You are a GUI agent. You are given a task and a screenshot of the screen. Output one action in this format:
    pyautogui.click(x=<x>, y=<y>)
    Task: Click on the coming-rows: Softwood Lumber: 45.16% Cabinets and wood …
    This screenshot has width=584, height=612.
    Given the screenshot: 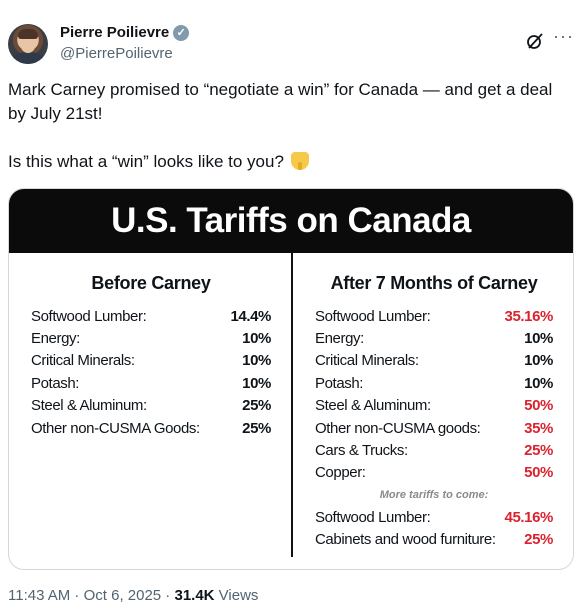 What is the action you would take?
    pyautogui.click(x=434, y=528)
    